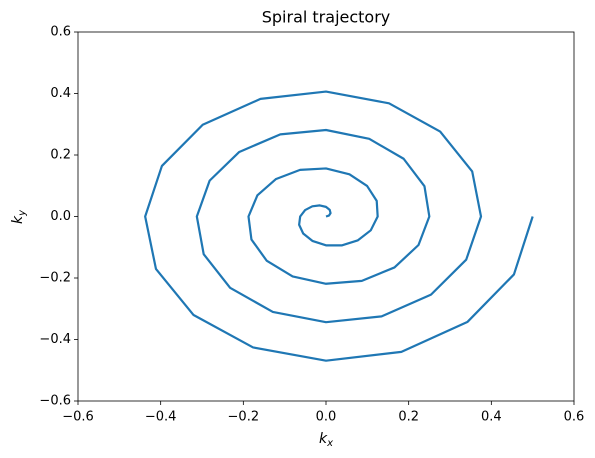 Image resolution: width=595 pixels, height=458 pixels. I want to click on x-label-sub: x, so click(329, 443).